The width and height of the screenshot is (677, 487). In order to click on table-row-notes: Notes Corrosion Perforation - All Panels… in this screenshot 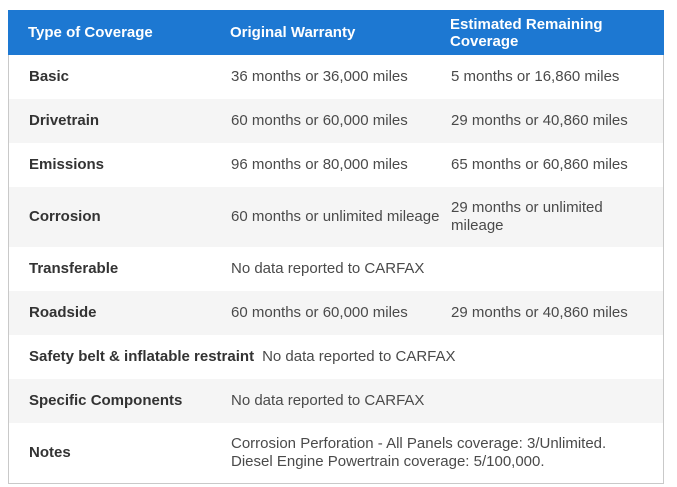, I will do `click(336, 453)`.